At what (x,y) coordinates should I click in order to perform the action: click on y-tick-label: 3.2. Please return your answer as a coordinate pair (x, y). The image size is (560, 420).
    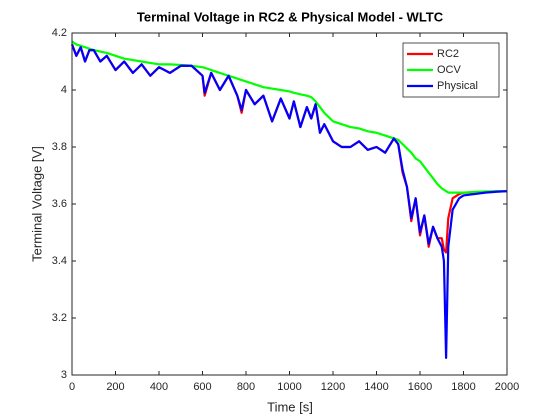
    Looking at the image, I should click on (59, 318).